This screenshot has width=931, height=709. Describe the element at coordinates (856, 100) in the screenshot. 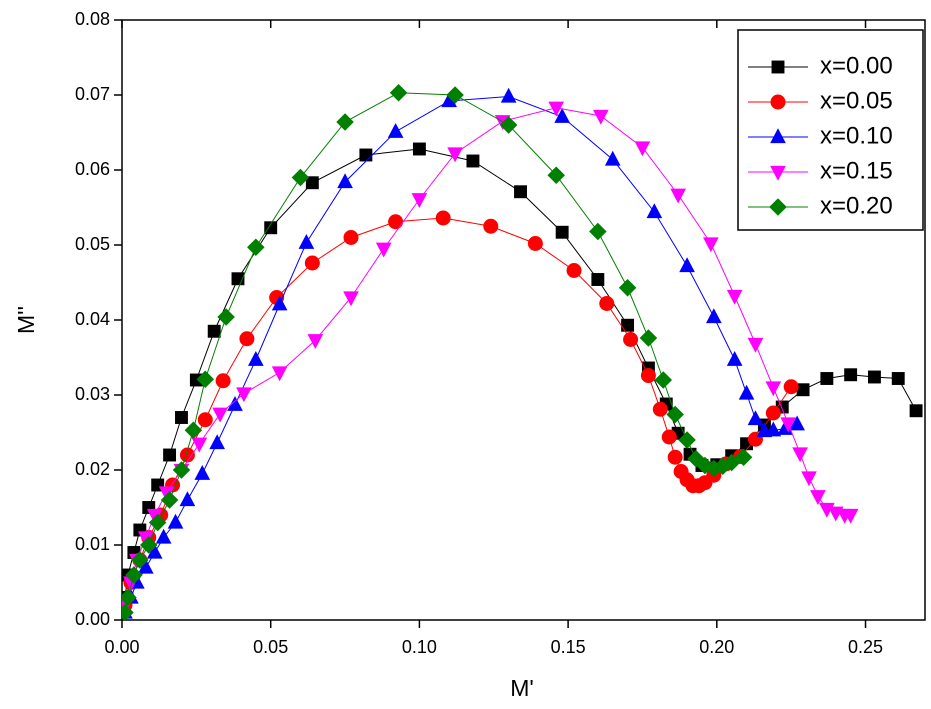

I see `legend-label: x=0.05` at that location.